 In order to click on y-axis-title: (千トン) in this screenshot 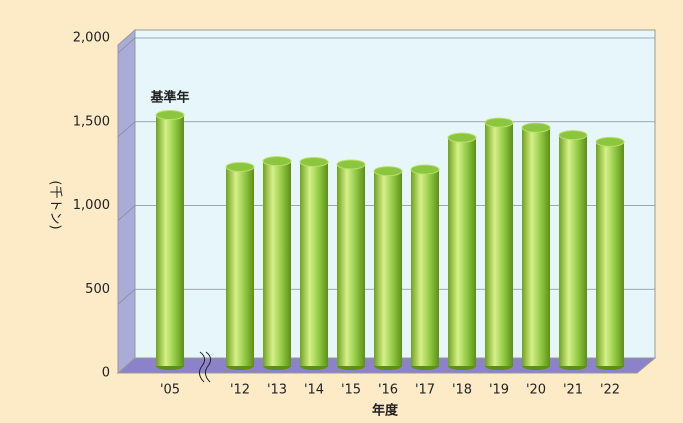, I will do `click(55, 204)`.